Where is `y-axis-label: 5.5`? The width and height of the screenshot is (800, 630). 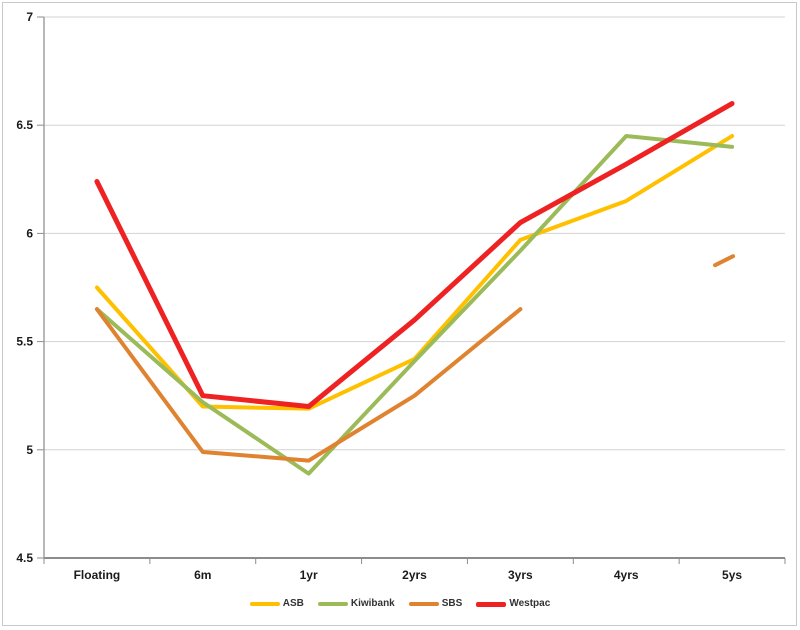
y-axis-label: 5.5 is located at coordinates (24, 342).